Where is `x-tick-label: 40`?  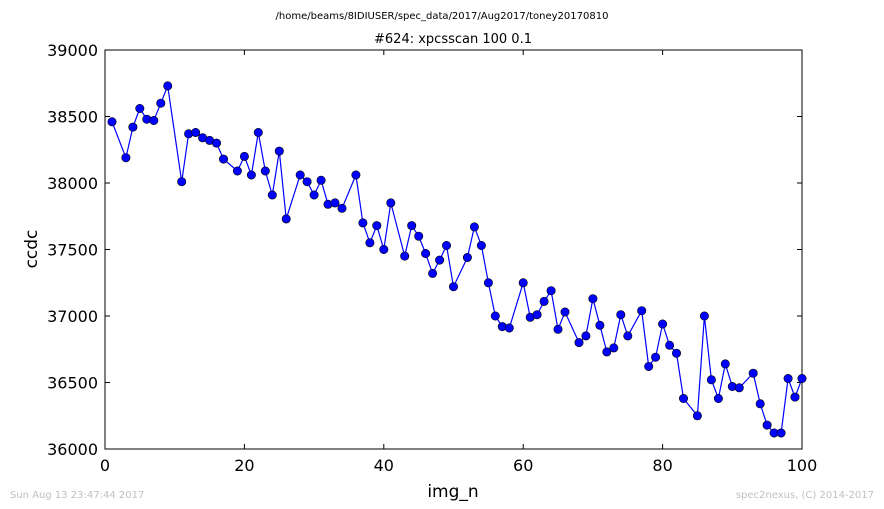 x-tick-label: 40 is located at coordinates (384, 465).